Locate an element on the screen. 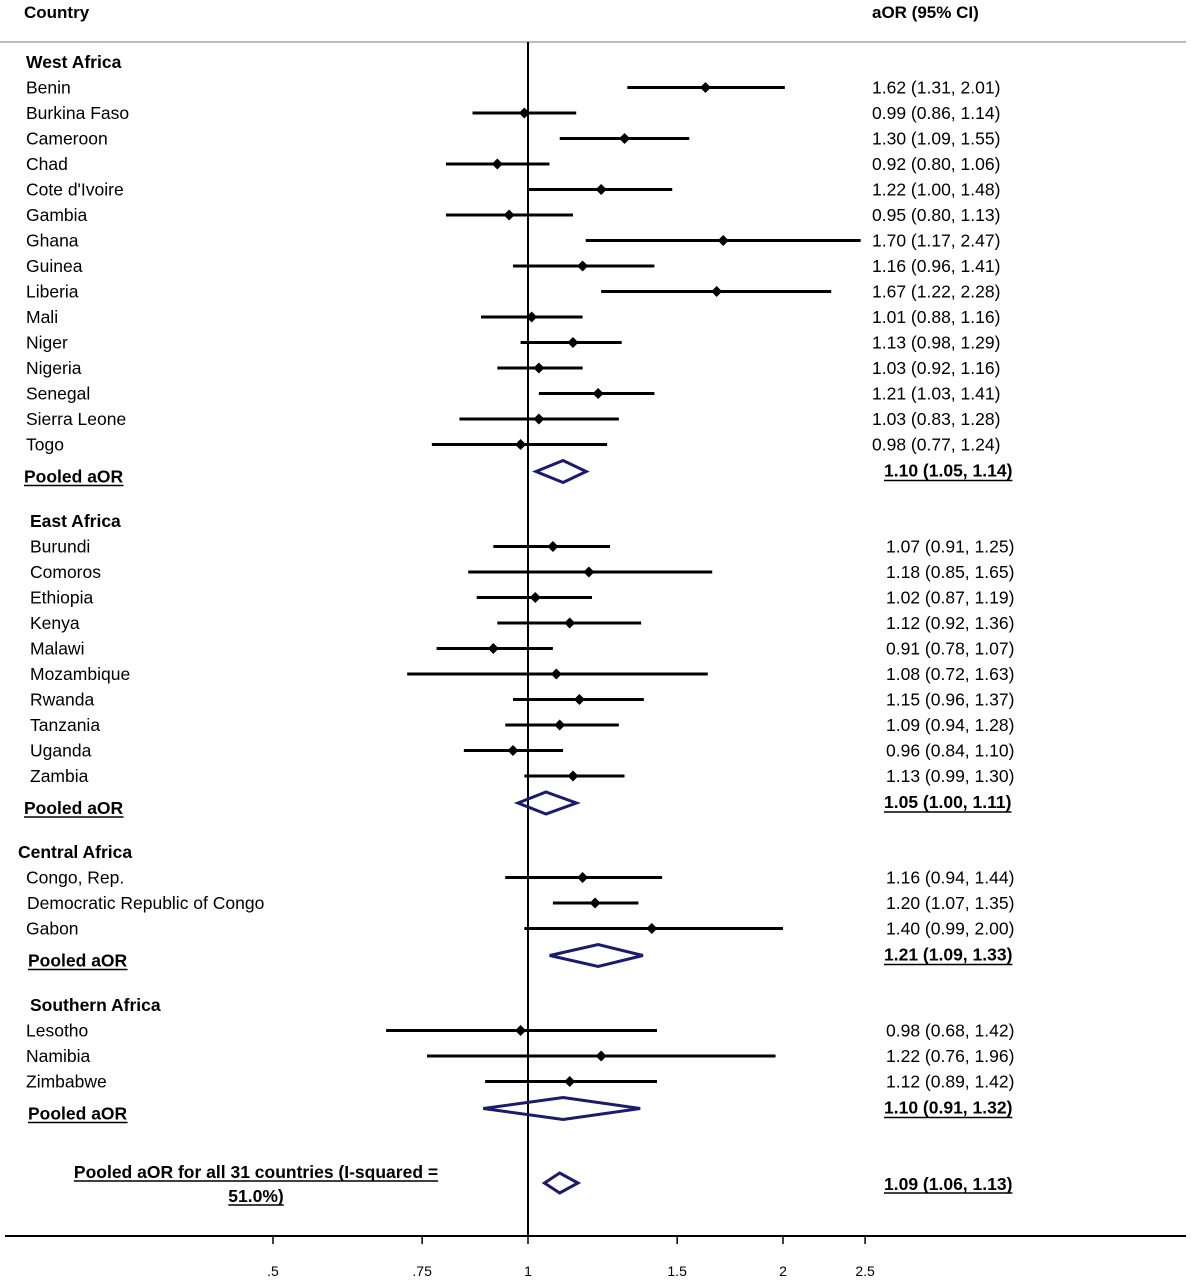  study-label: Mozambique is located at coordinates (80, 674).